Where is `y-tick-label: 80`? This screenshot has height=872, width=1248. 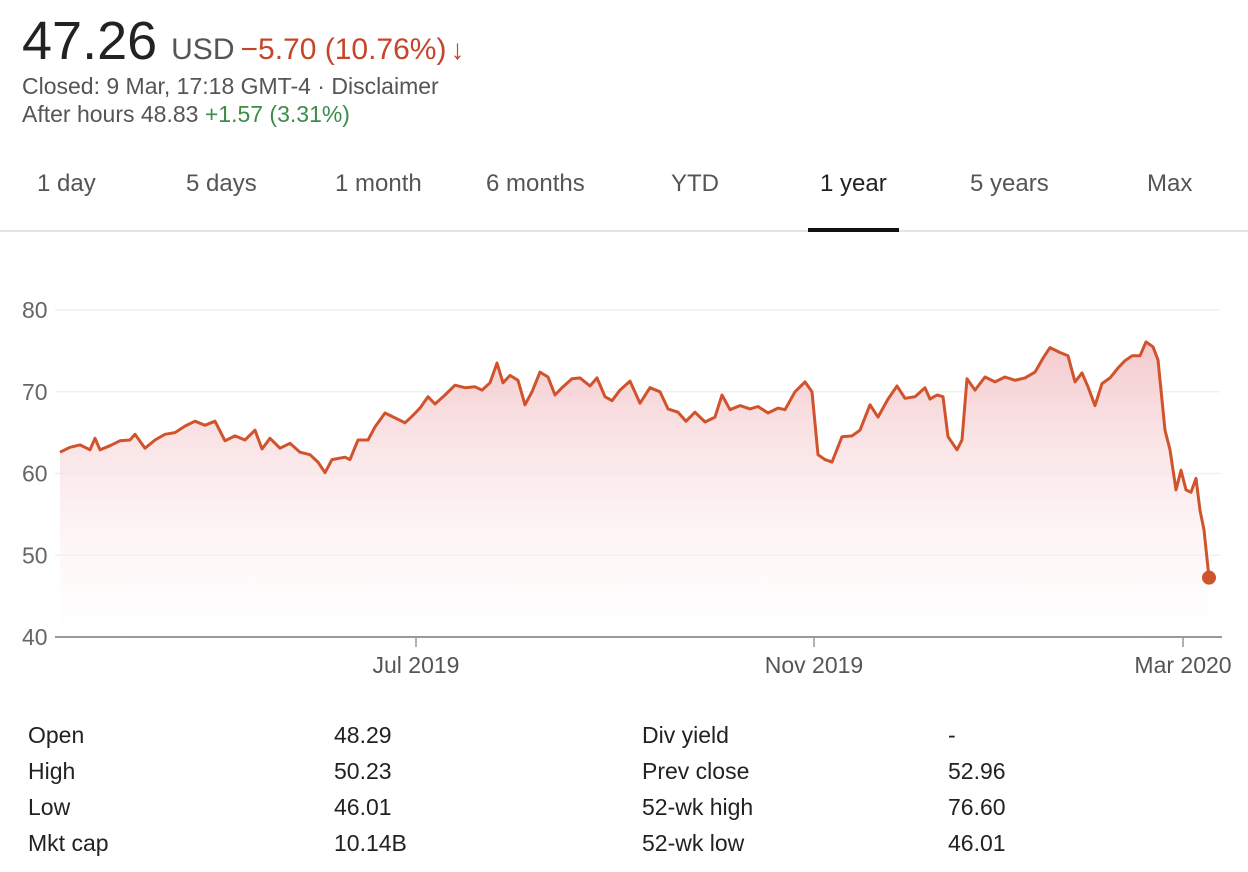
y-tick-label: 80 is located at coordinates (35, 310).